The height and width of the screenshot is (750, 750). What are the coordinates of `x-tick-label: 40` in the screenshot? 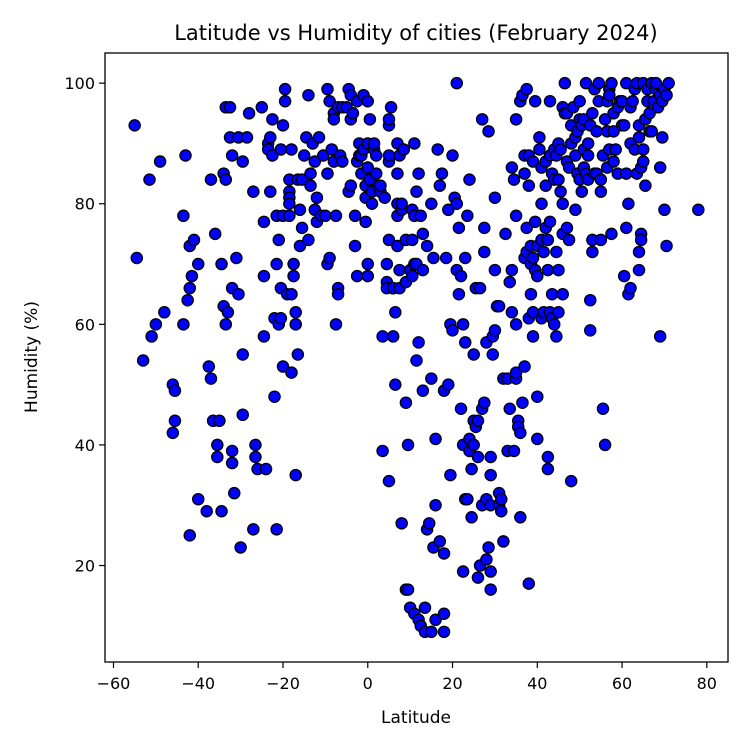 It's located at (537, 683).